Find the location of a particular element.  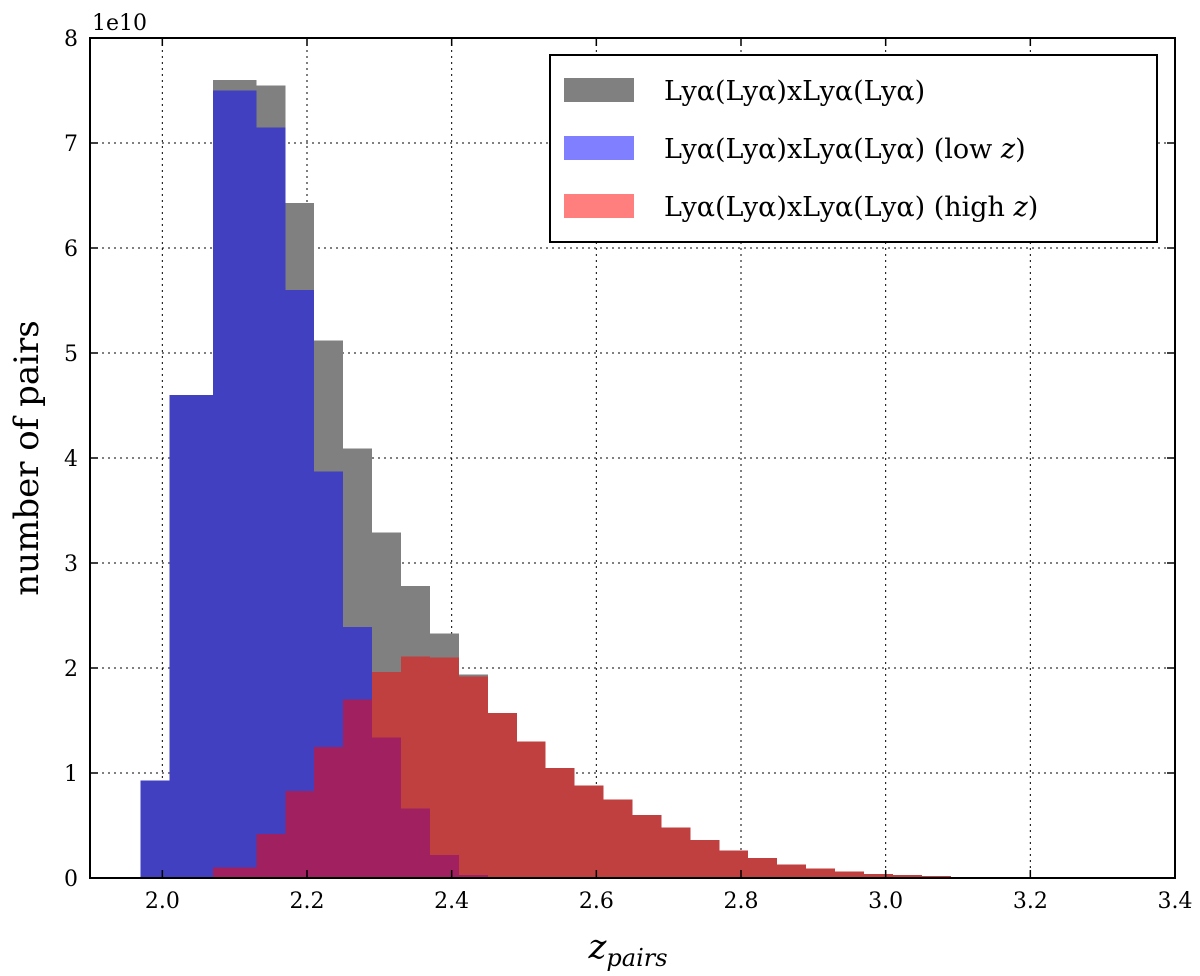

x-tick-label: 2.4 is located at coordinates (451, 901).